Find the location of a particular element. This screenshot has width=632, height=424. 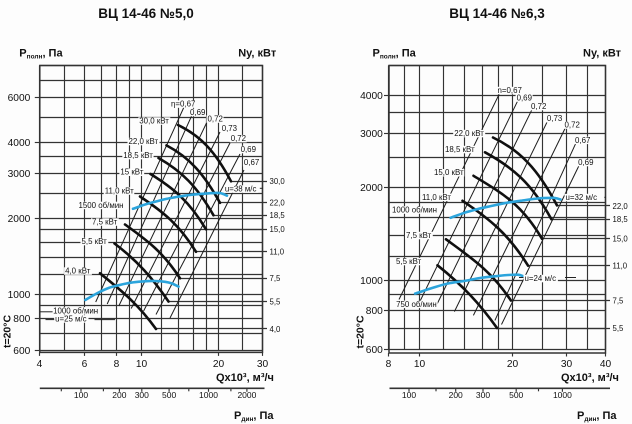

svg-text: 15 кВт is located at coordinates (131, 172).